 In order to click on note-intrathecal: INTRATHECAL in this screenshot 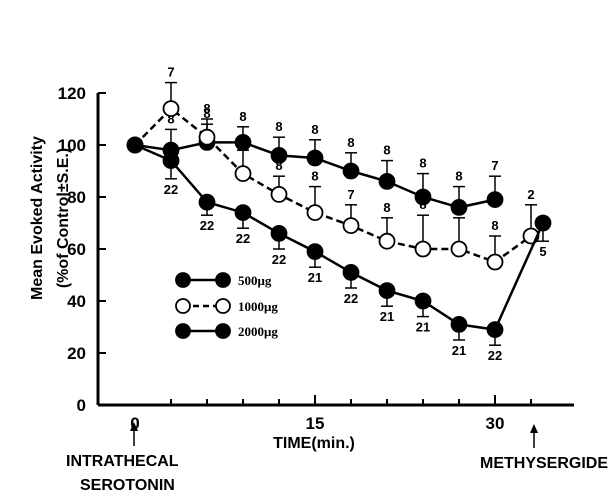, I will do `click(122, 461)`.